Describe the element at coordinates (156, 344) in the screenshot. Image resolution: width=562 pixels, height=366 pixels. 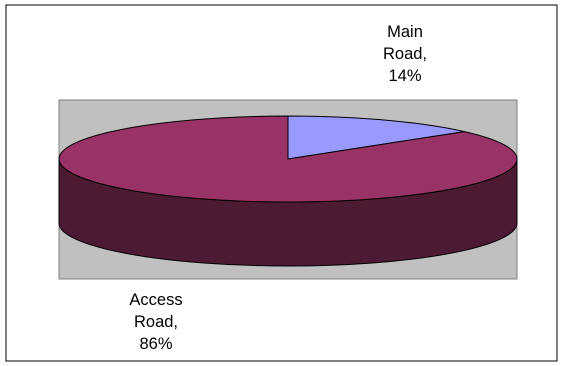
I see `label-line: 86%` at that location.